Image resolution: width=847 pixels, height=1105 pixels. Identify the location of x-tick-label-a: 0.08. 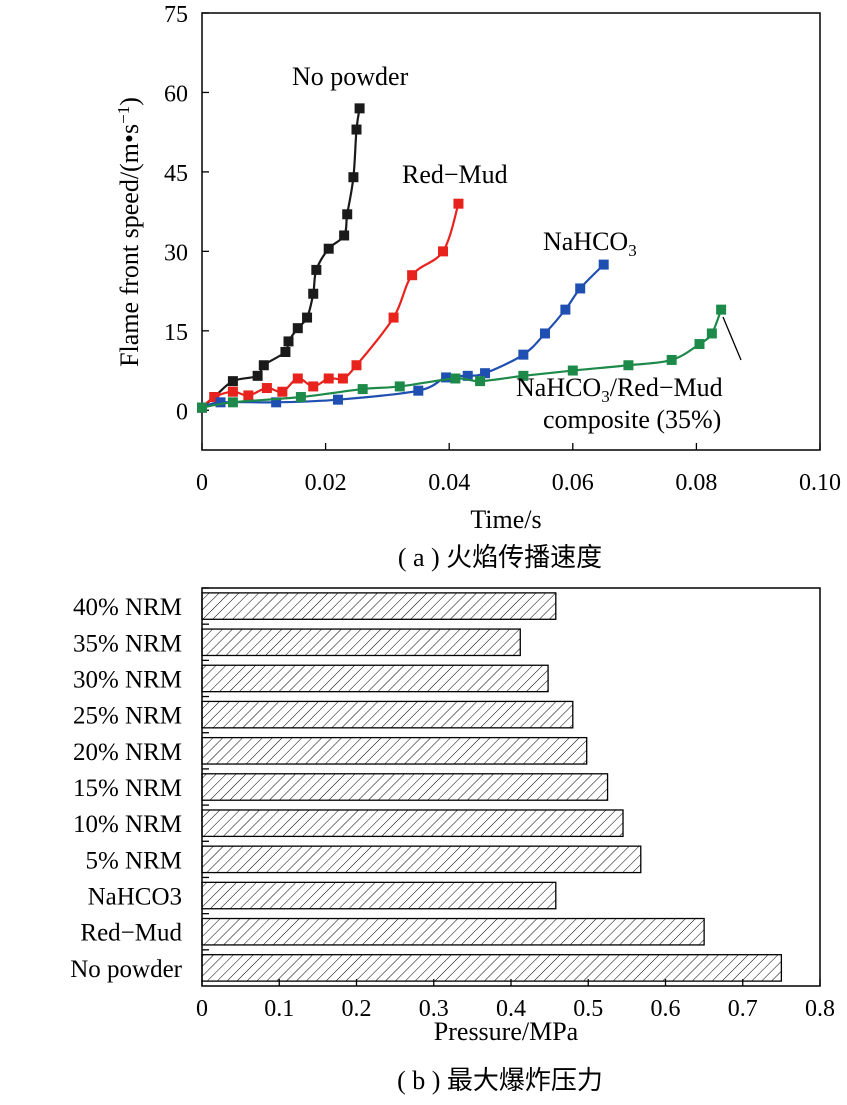
(696, 483).